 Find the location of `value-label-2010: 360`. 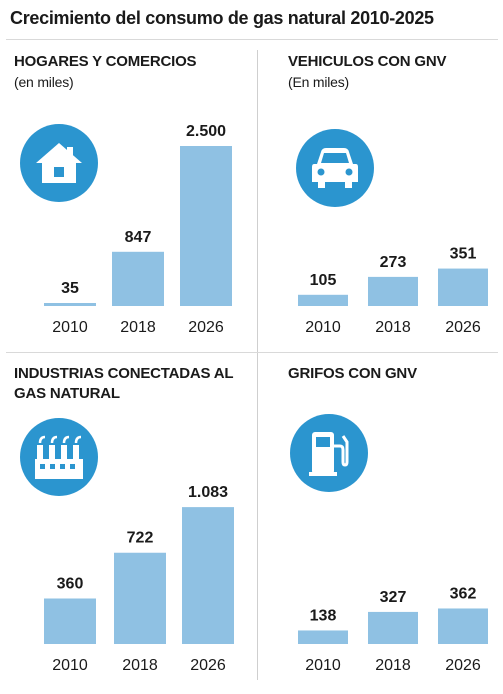

value-label-2010: 360 is located at coordinates (70, 583).